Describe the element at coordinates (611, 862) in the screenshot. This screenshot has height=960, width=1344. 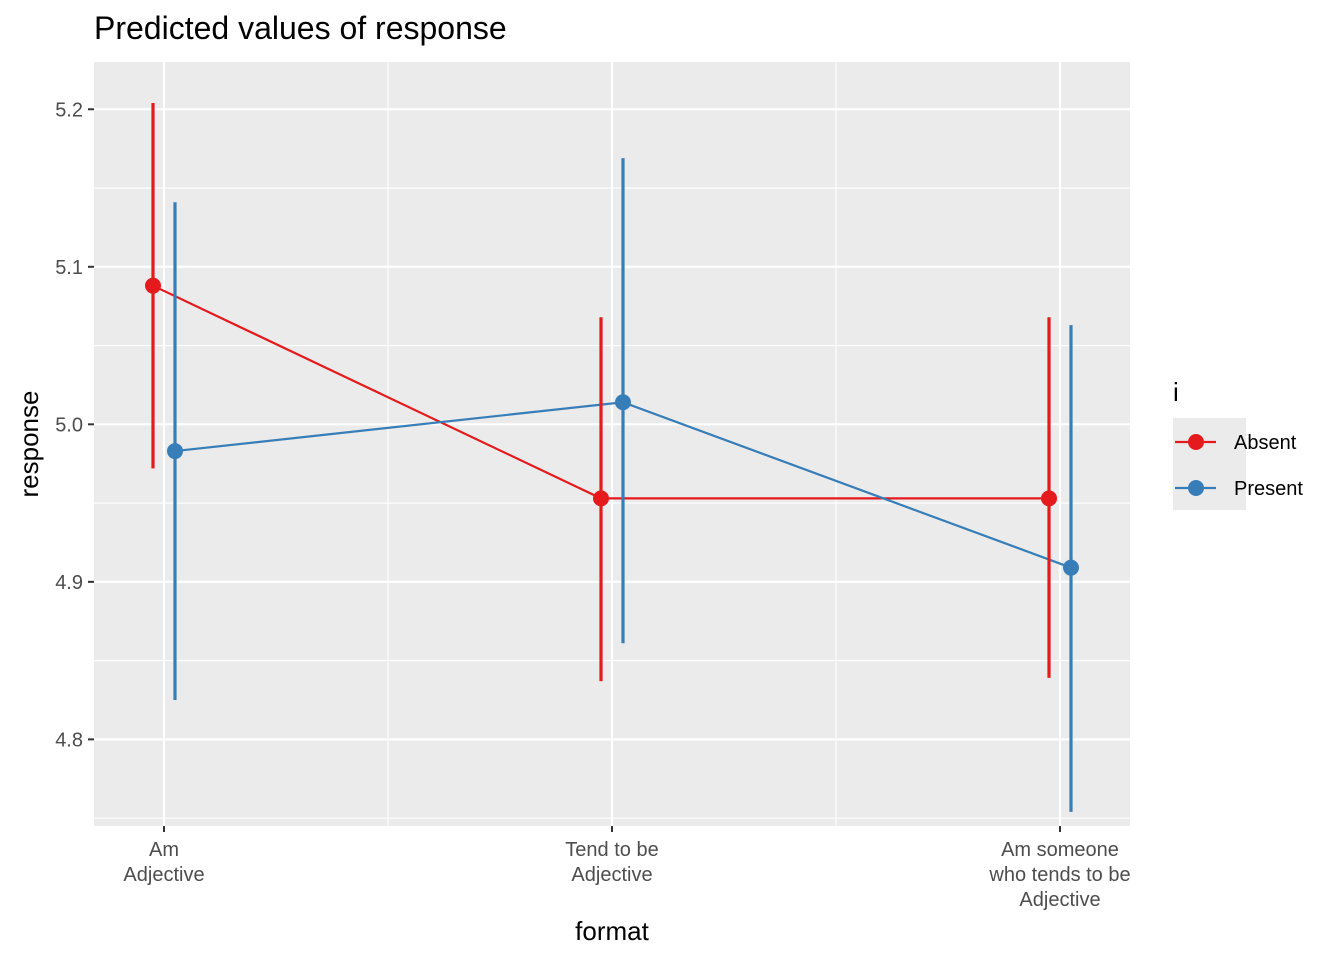
I see `x-tick-label: Tend to be Adjective` at that location.